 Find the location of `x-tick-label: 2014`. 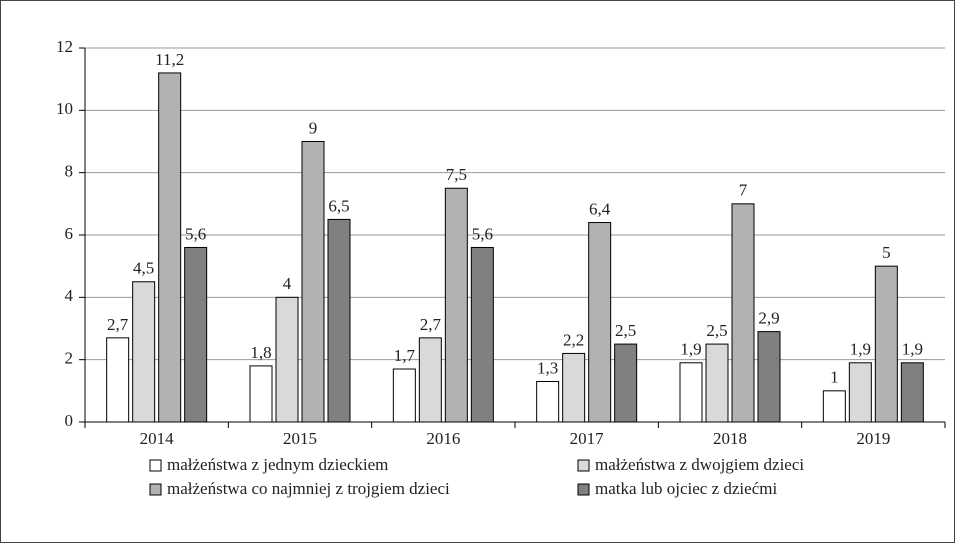

x-tick-label: 2014 is located at coordinates (157, 438).